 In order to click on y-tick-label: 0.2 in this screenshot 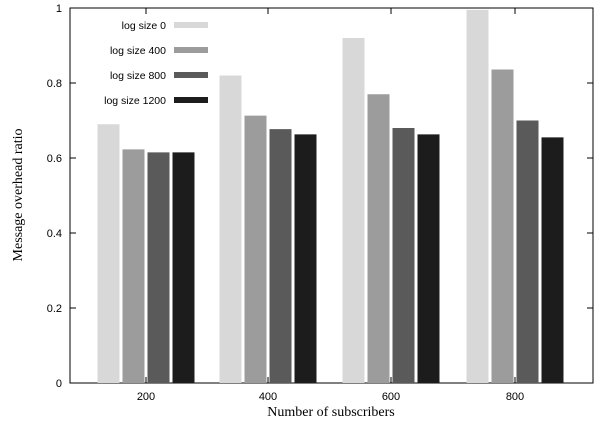, I will do `click(54, 309)`.